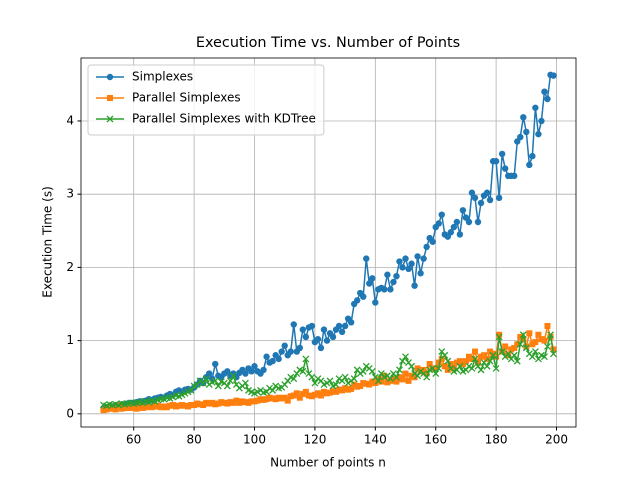 This screenshot has width=640, height=480. I want to click on series, so click(328, 370).